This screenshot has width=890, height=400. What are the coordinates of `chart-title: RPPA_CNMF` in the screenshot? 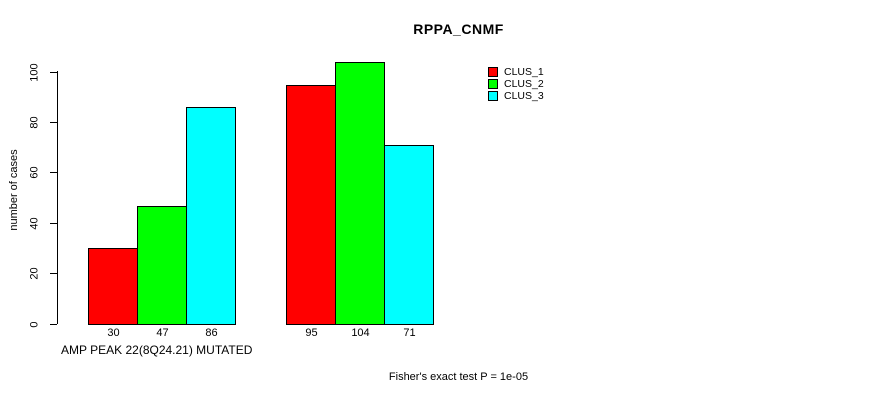 It's located at (458, 29).